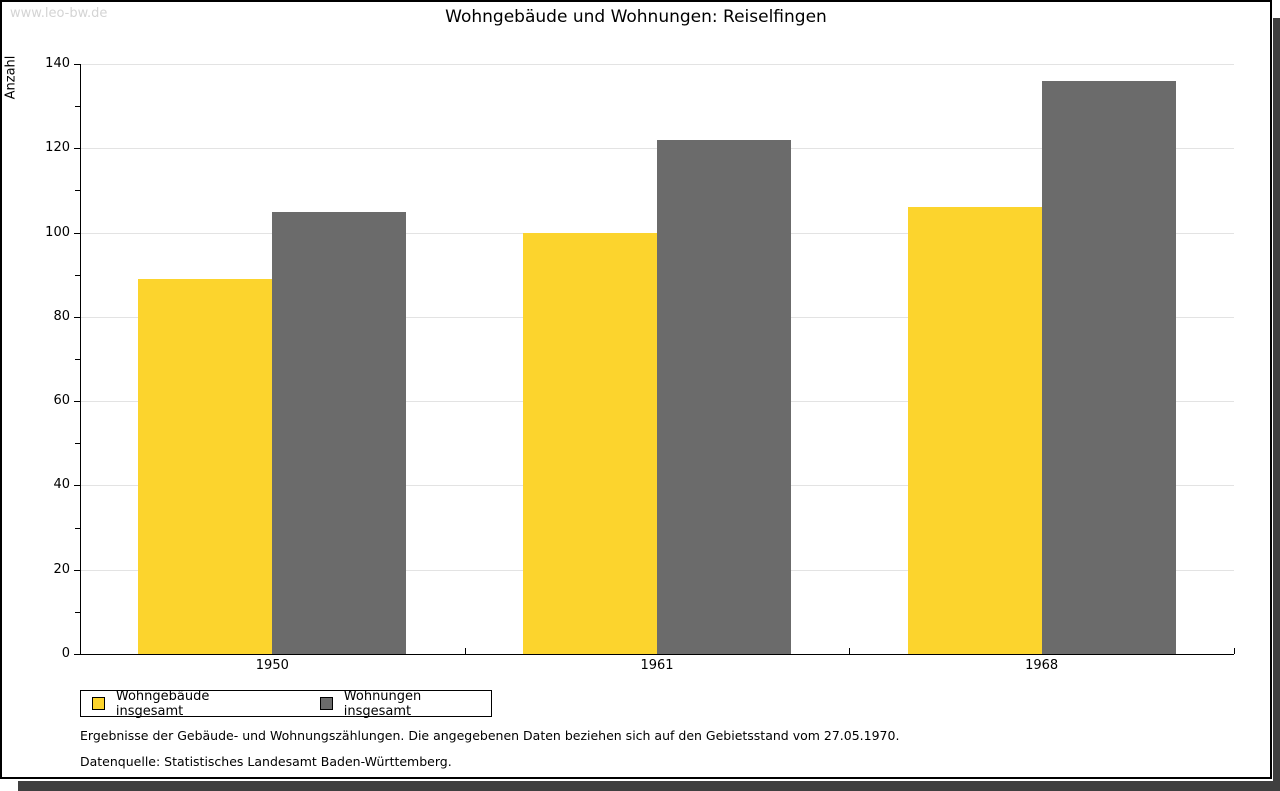  Describe the element at coordinates (61, 401) in the screenshot. I see `y-tick-label-60: 60` at that location.